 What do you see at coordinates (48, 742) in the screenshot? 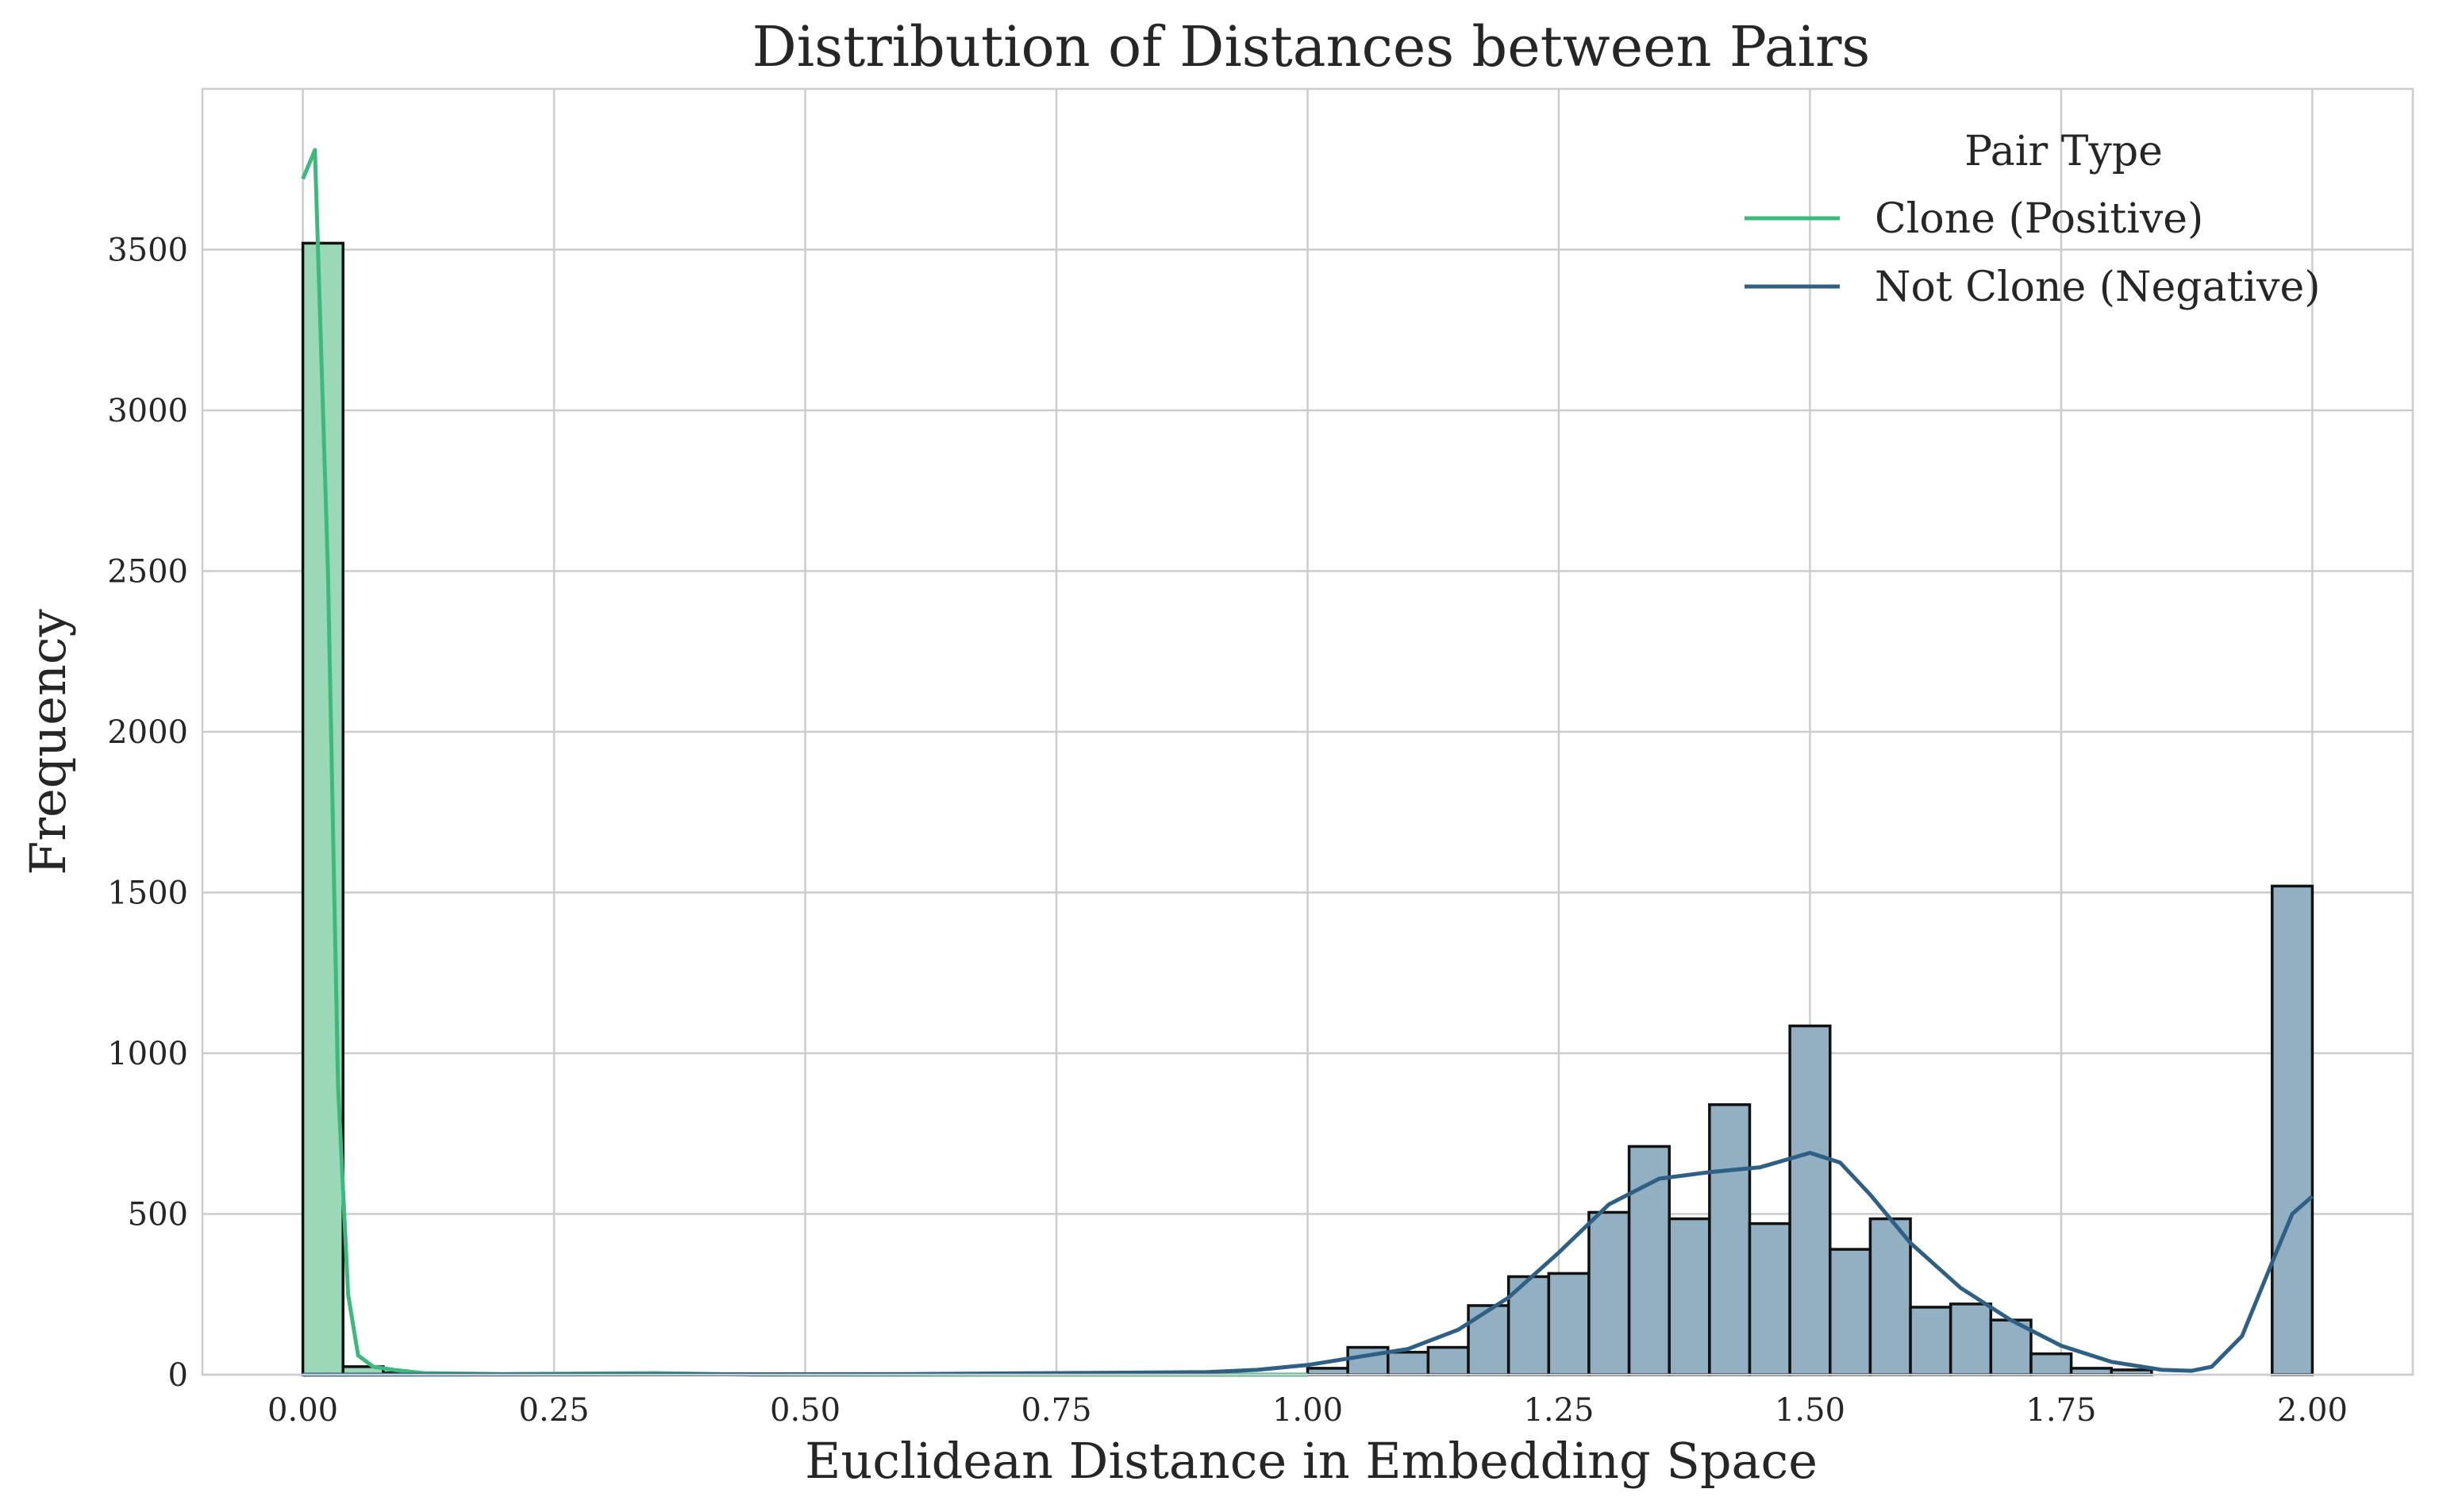
I see `y-axis-title: Frequency` at bounding box center [48, 742].